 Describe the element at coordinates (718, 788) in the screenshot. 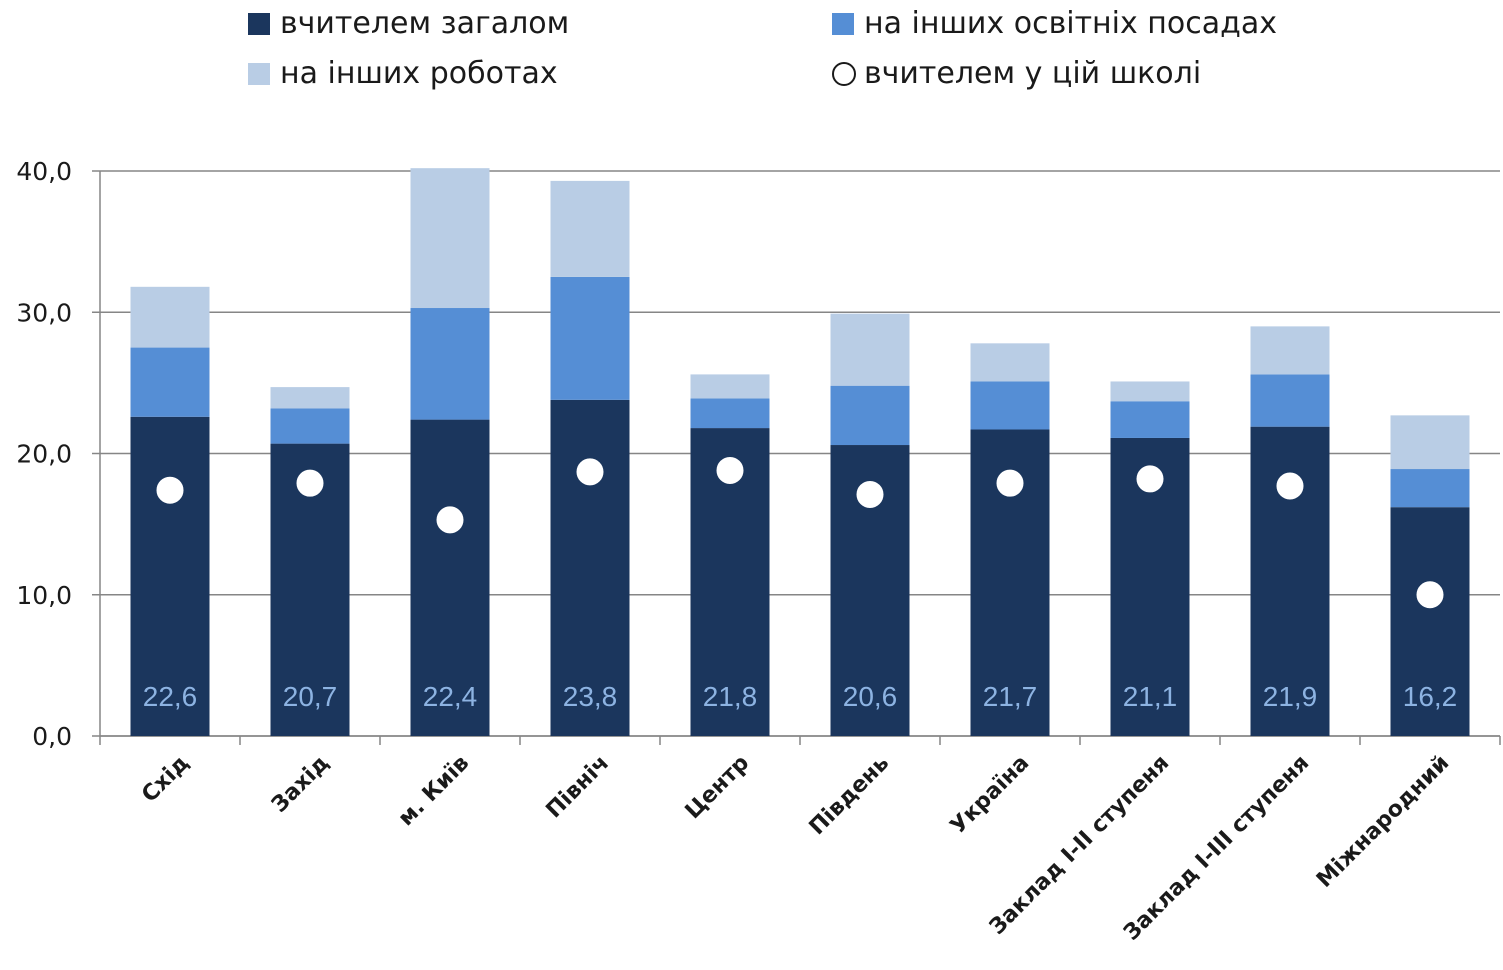

I see `category-label: Центр` at that location.